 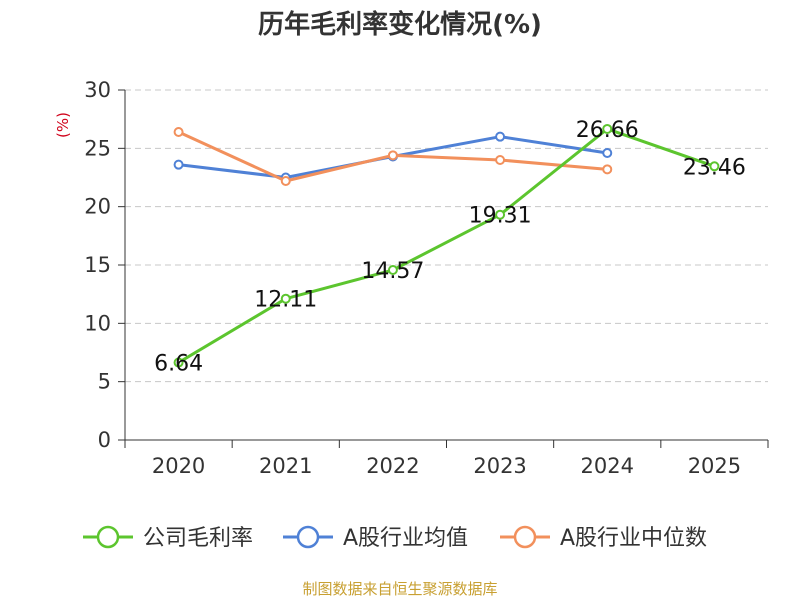 I want to click on data-label: 26.66, so click(x=607, y=130).